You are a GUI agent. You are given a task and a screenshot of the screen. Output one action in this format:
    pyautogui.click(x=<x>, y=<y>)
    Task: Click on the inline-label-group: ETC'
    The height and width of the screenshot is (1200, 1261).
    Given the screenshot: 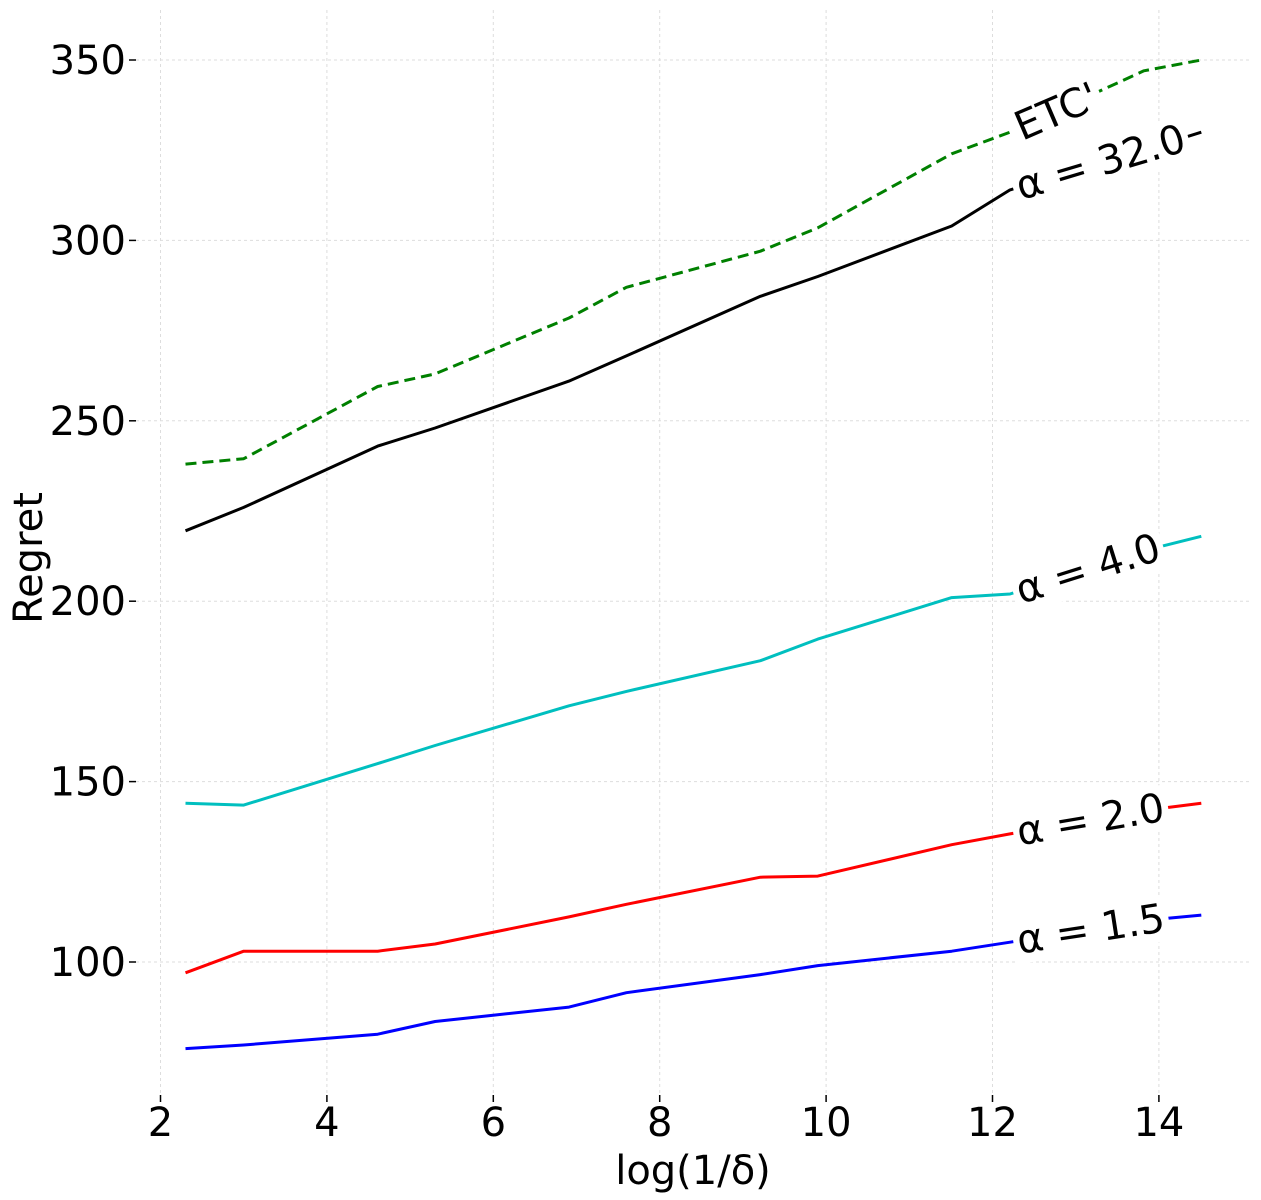 What is the action you would take?
    pyautogui.click(x=1057, y=112)
    